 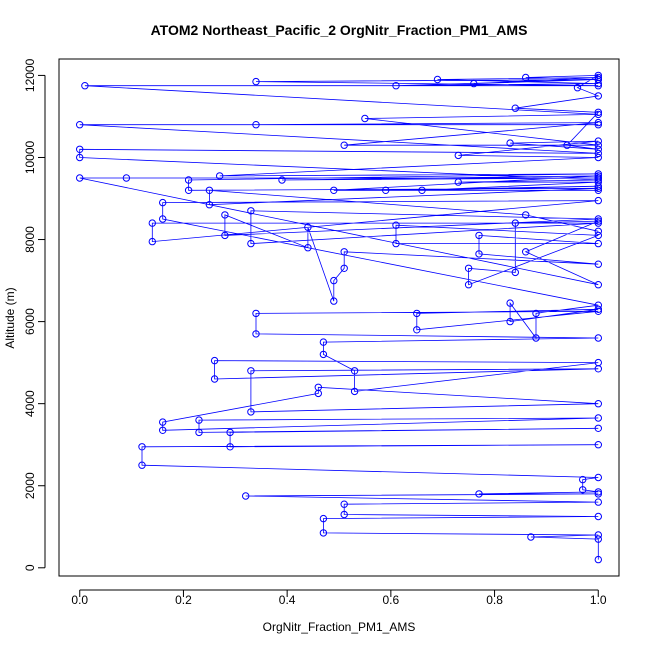 I want to click on y-axis-label: Altitude (m), so click(x=10, y=317).